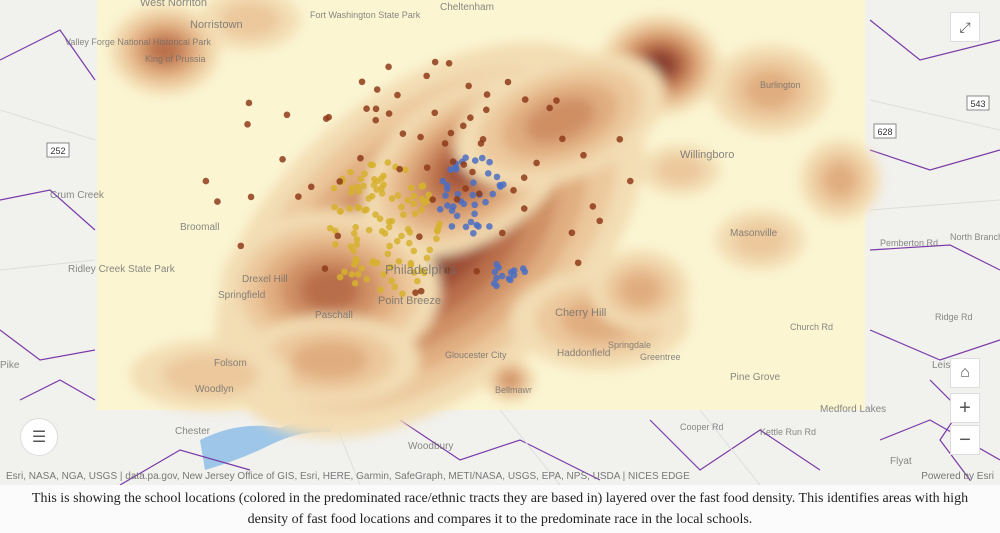  What do you see at coordinates (214, 389) in the screenshot?
I see `place-label: Woodlyn` at bounding box center [214, 389].